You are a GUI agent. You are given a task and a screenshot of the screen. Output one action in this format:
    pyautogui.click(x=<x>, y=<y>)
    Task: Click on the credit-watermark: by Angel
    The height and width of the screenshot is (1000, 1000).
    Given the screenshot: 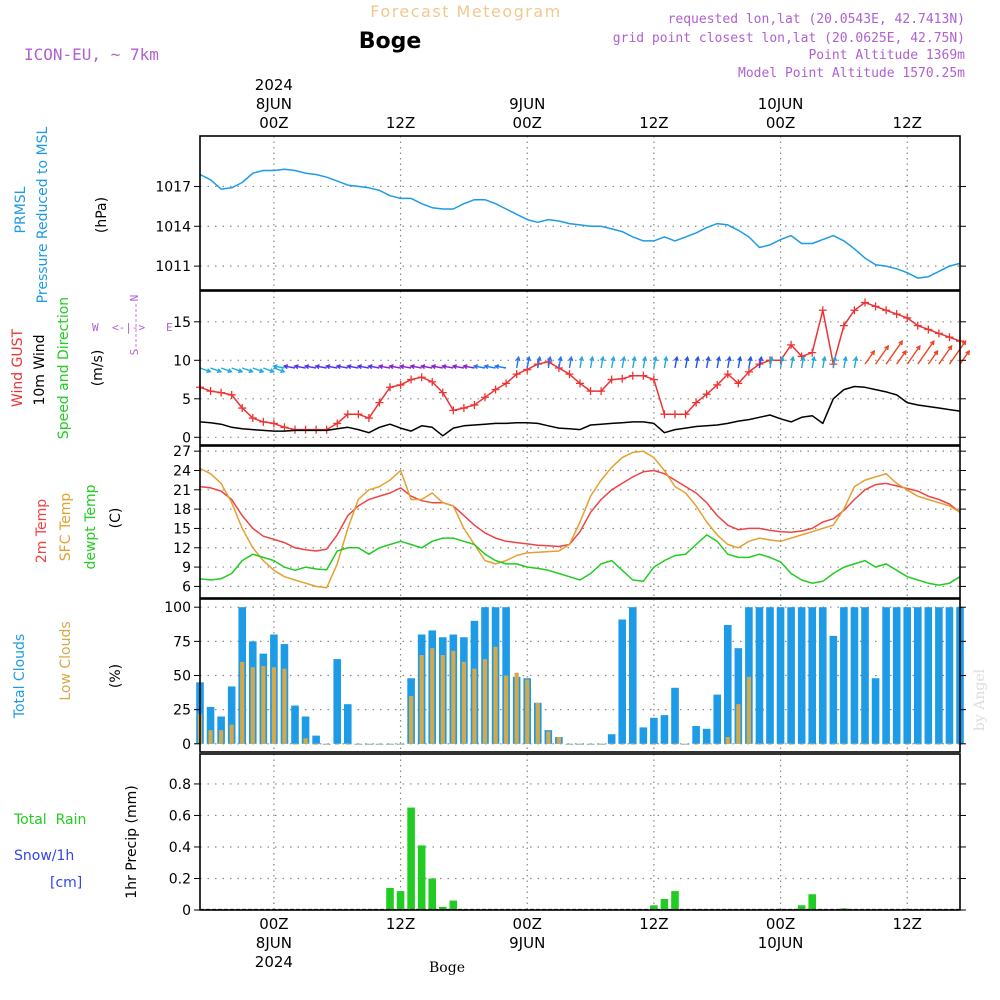 What is the action you would take?
    pyautogui.click(x=980, y=699)
    